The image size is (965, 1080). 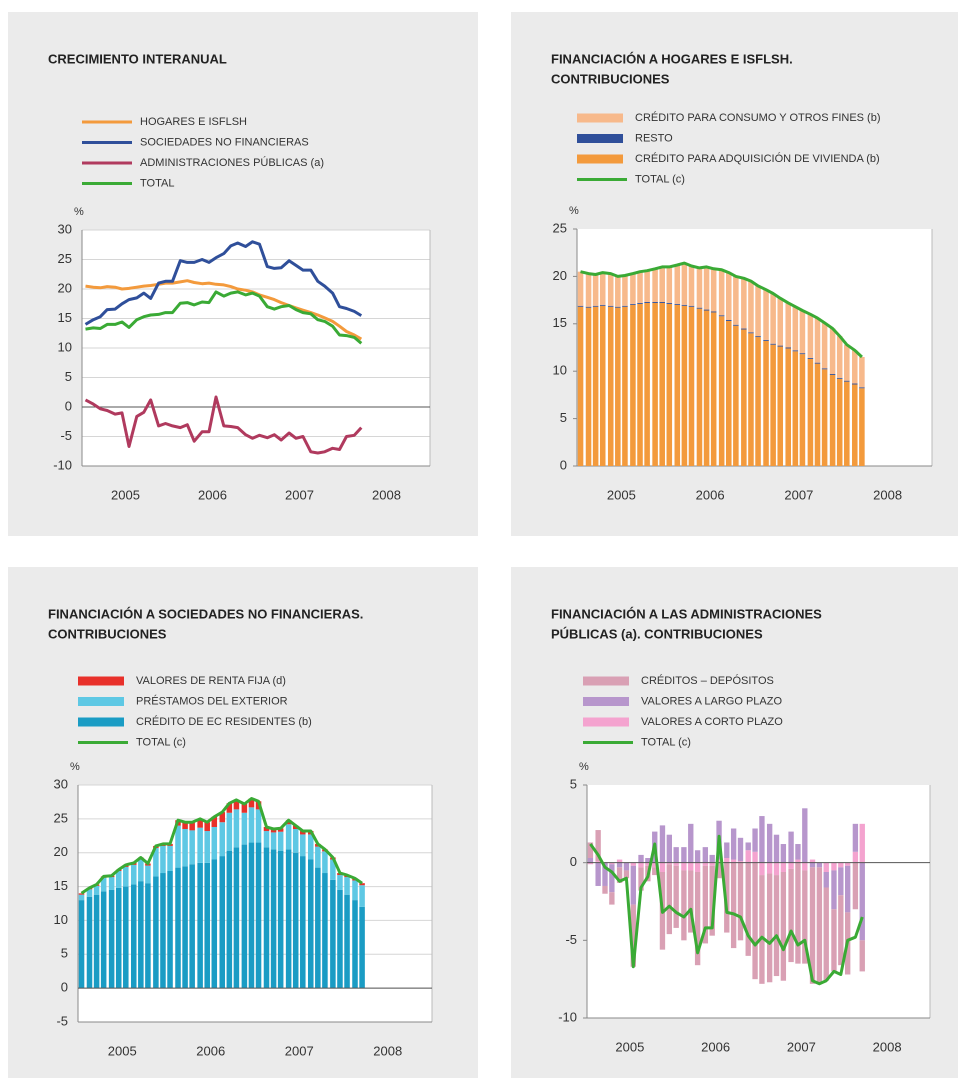 What do you see at coordinates (710, 494) in the screenshot?
I see `x-tick-label: 2006` at bounding box center [710, 494].